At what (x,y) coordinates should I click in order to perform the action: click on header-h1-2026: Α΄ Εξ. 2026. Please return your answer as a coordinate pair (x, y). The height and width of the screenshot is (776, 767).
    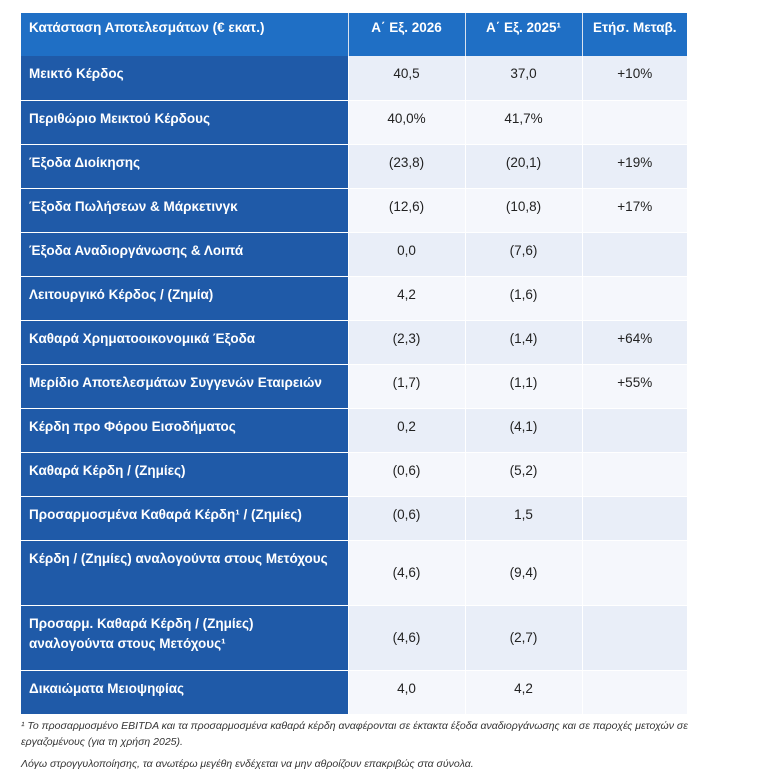
    Looking at the image, I should click on (406, 34).